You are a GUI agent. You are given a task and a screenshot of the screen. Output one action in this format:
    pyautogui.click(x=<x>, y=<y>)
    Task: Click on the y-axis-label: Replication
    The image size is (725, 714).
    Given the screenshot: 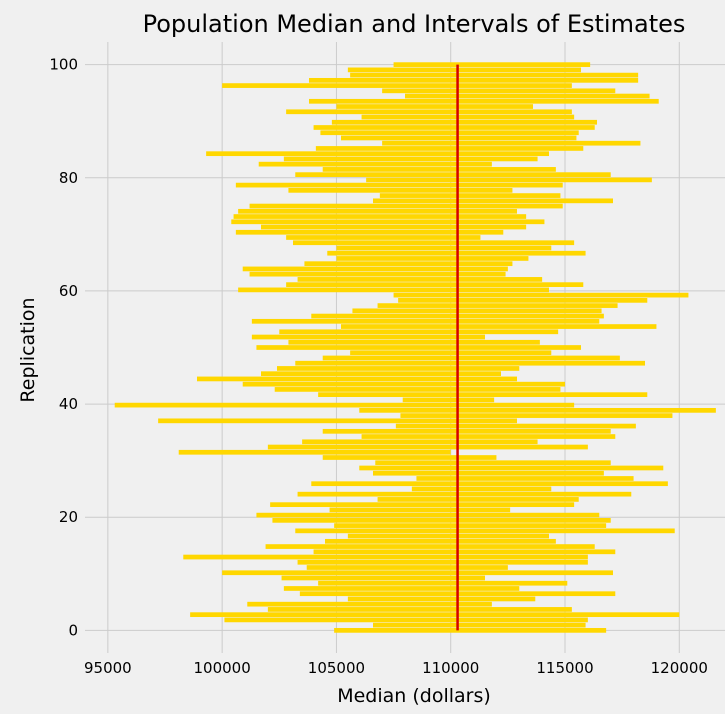 What is the action you would take?
    pyautogui.click(x=28, y=349)
    